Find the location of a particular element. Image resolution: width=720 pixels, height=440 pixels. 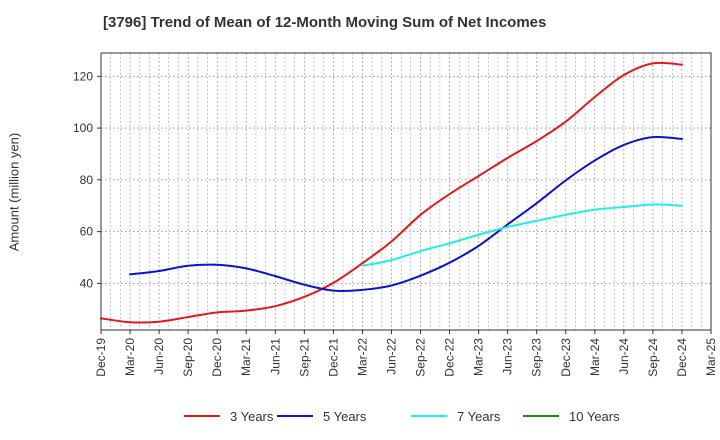

x-tick-label: Jun-24 is located at coordinates (624, 356).